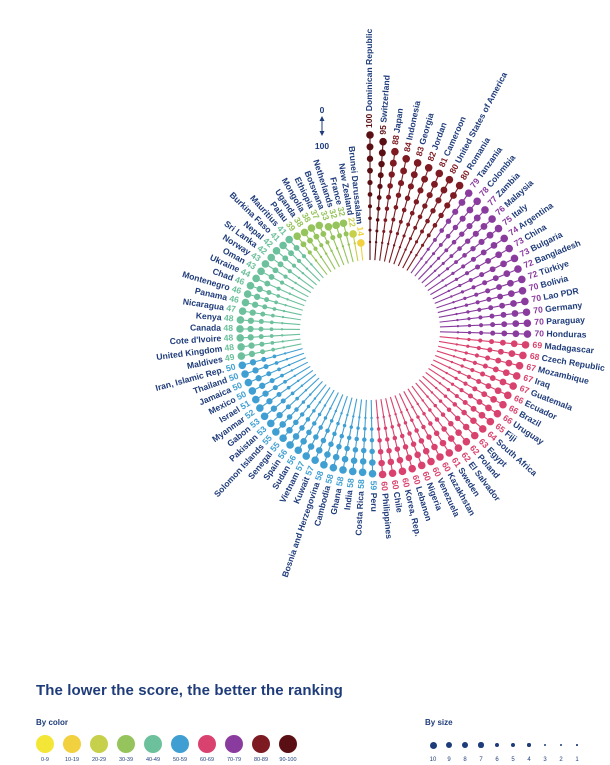 Image resolution: width=610 pixels, height=765 pixels. Describe the element at coordinates (207, 744) in the screenshot. I see `color-swatch` at that location.